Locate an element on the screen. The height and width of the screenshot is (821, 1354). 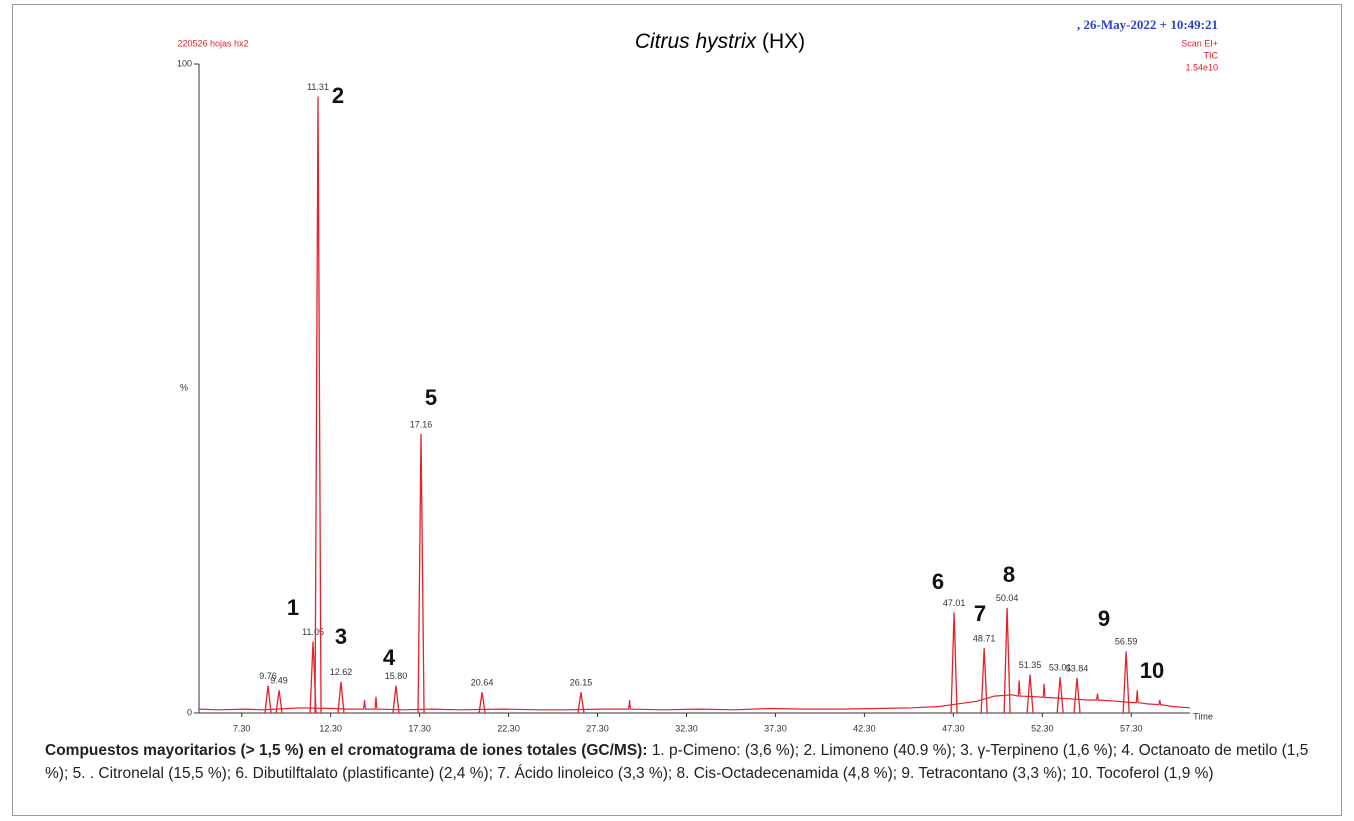
y-tick-label: 0 is located at coordinates (189, 712).